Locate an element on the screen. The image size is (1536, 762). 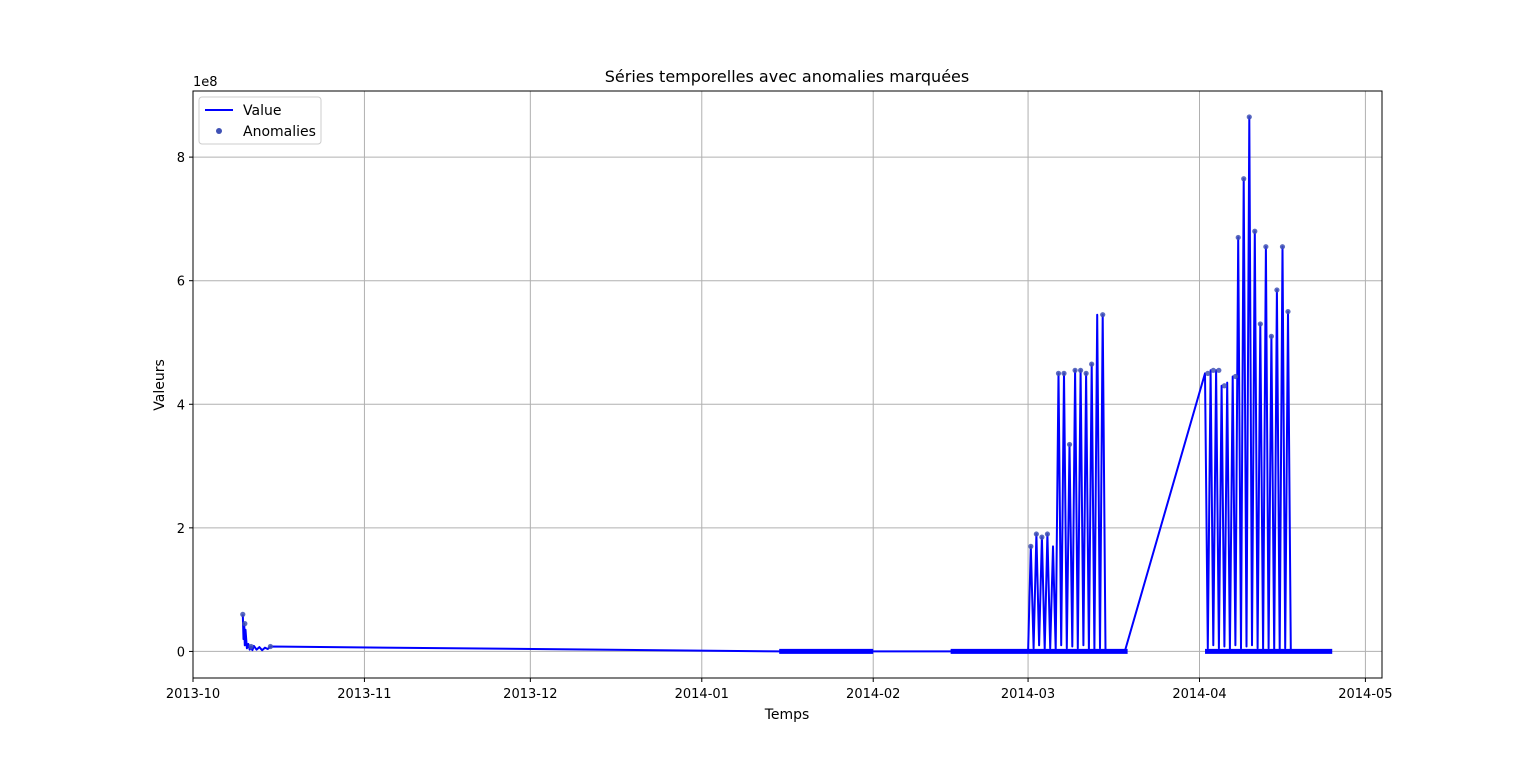
y-offset-label: 1e8 is located at coordinates (205, 82).